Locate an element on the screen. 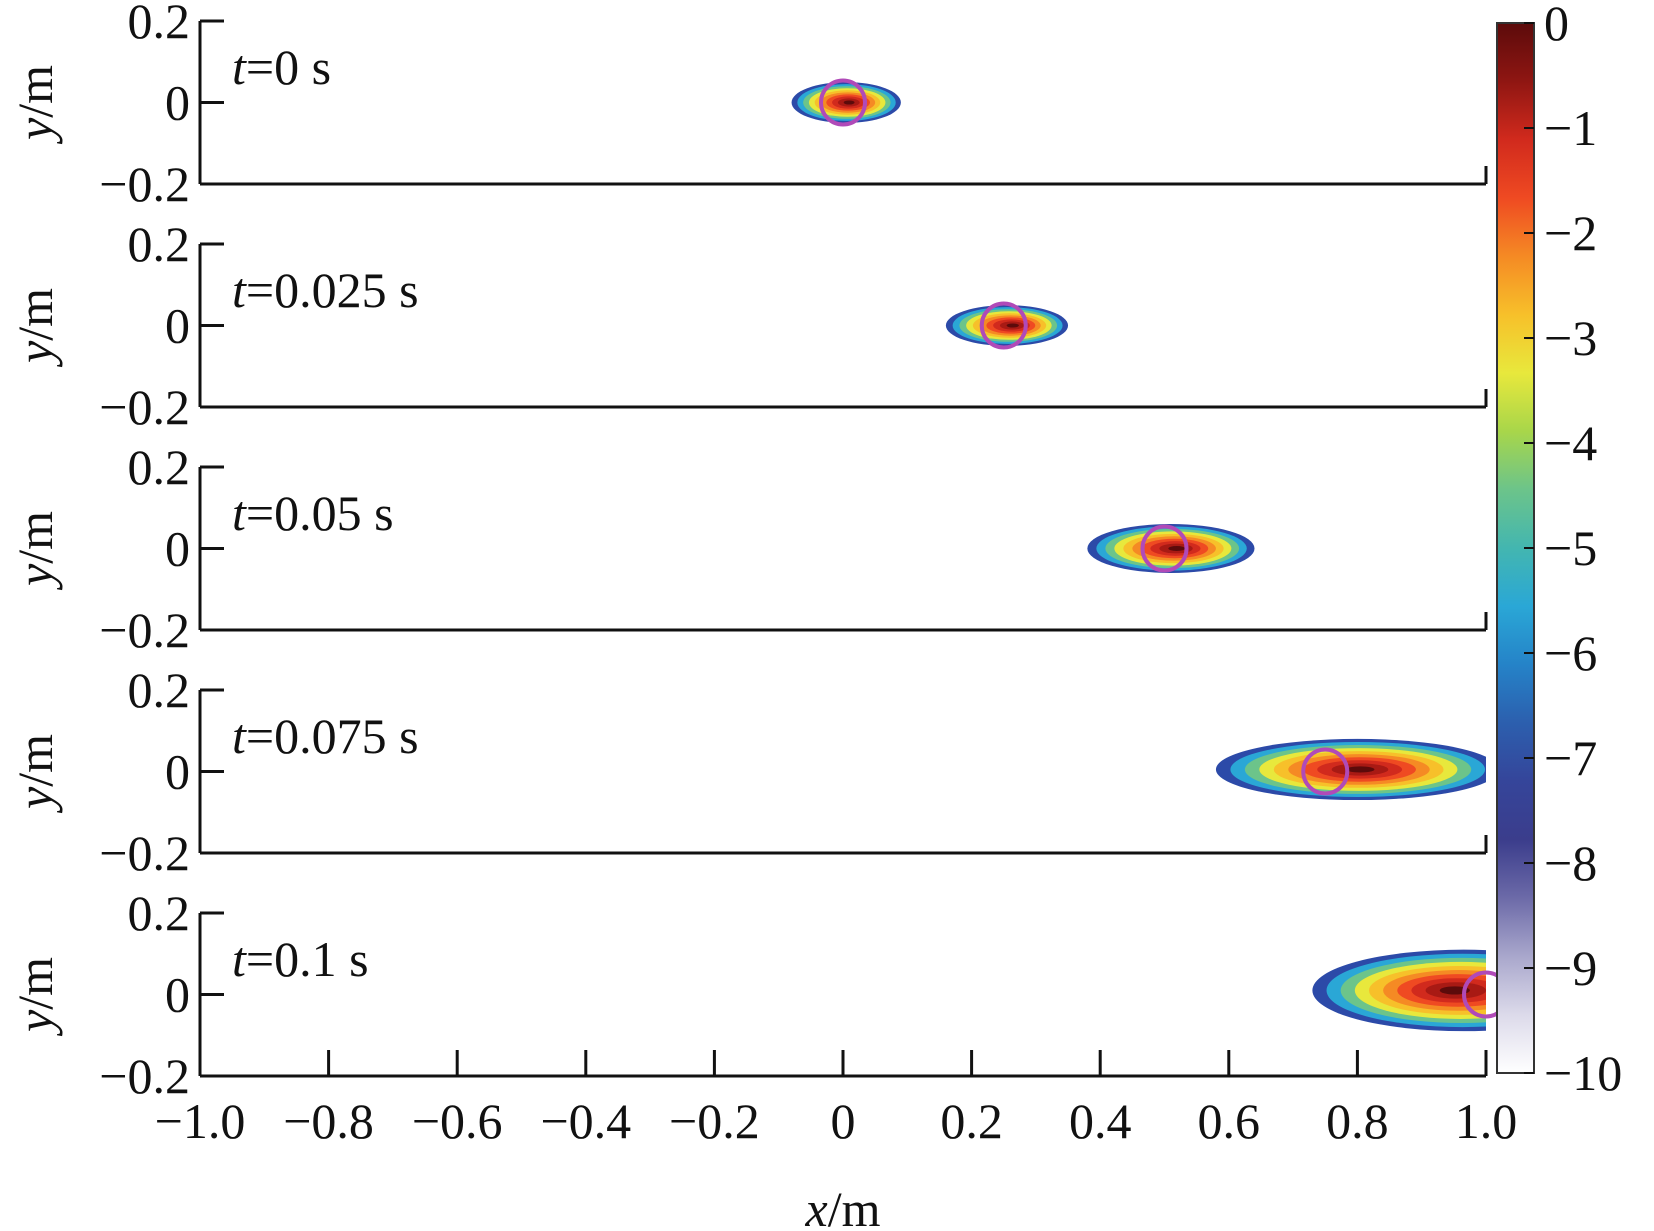  x-tick-label: 0 is located at coordinates (843, 1121).